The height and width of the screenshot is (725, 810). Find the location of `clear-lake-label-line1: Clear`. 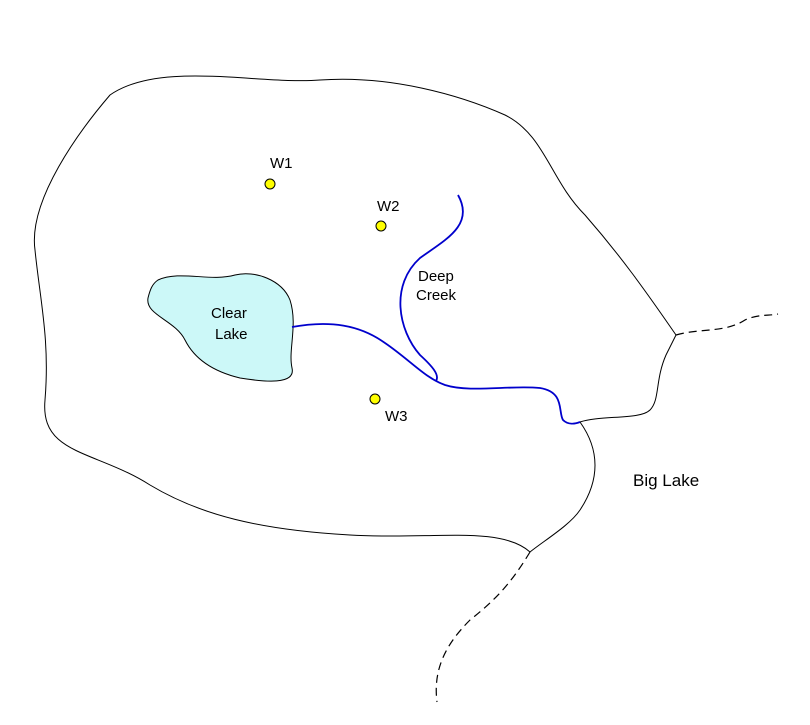

clear-lake-label-line1: Clear is located at coordinates (229, 313).